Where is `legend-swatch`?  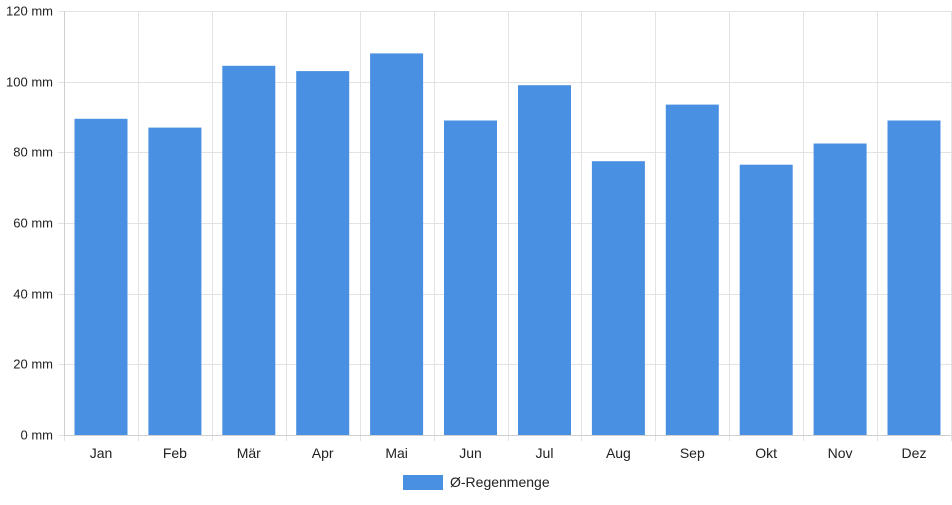 legend-swatch is located at coordinates (423, 482).